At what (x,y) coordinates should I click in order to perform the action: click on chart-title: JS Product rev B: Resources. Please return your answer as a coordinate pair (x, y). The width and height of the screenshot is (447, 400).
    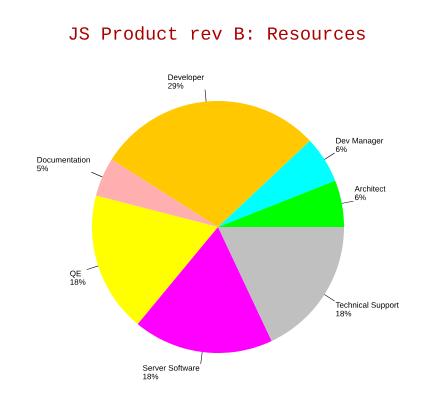
    Looking at the image, I should click on (217, 33).